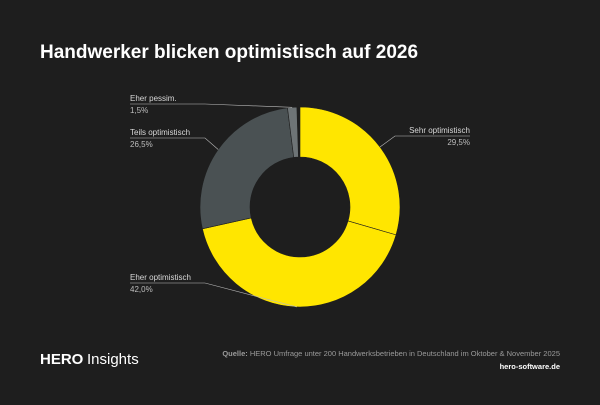 The height and width of the screenshot is (405, 600). Describe the element at coordinates (153, 98) in the screenshot. I see `slice-label: Eher pessim.` at that location.